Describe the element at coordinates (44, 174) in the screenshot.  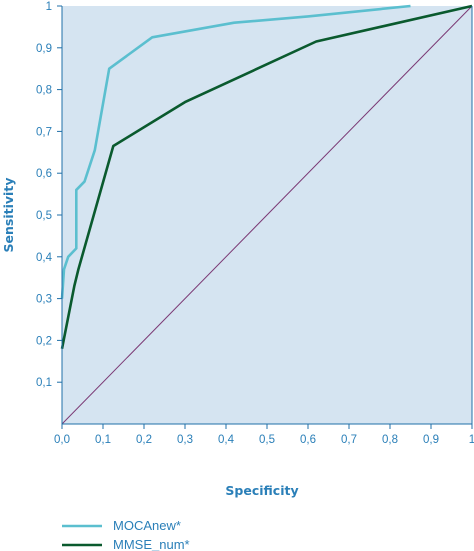
I see `y-tick-label: 0,6` at that location.